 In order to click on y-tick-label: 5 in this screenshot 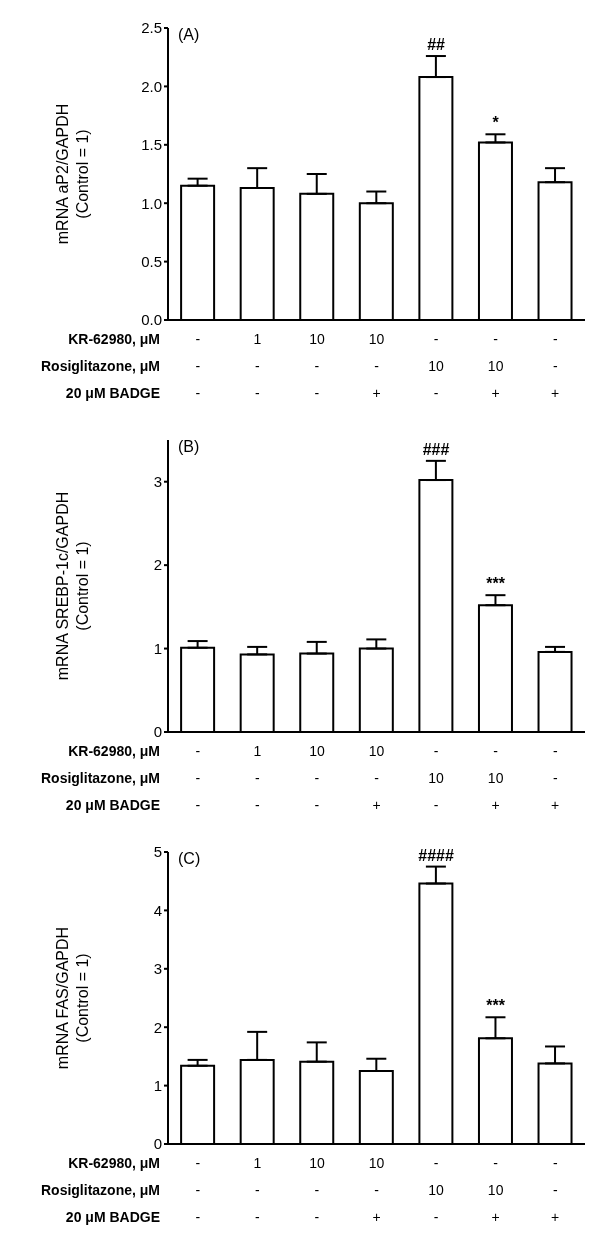, I will do `click(157, 852)`.